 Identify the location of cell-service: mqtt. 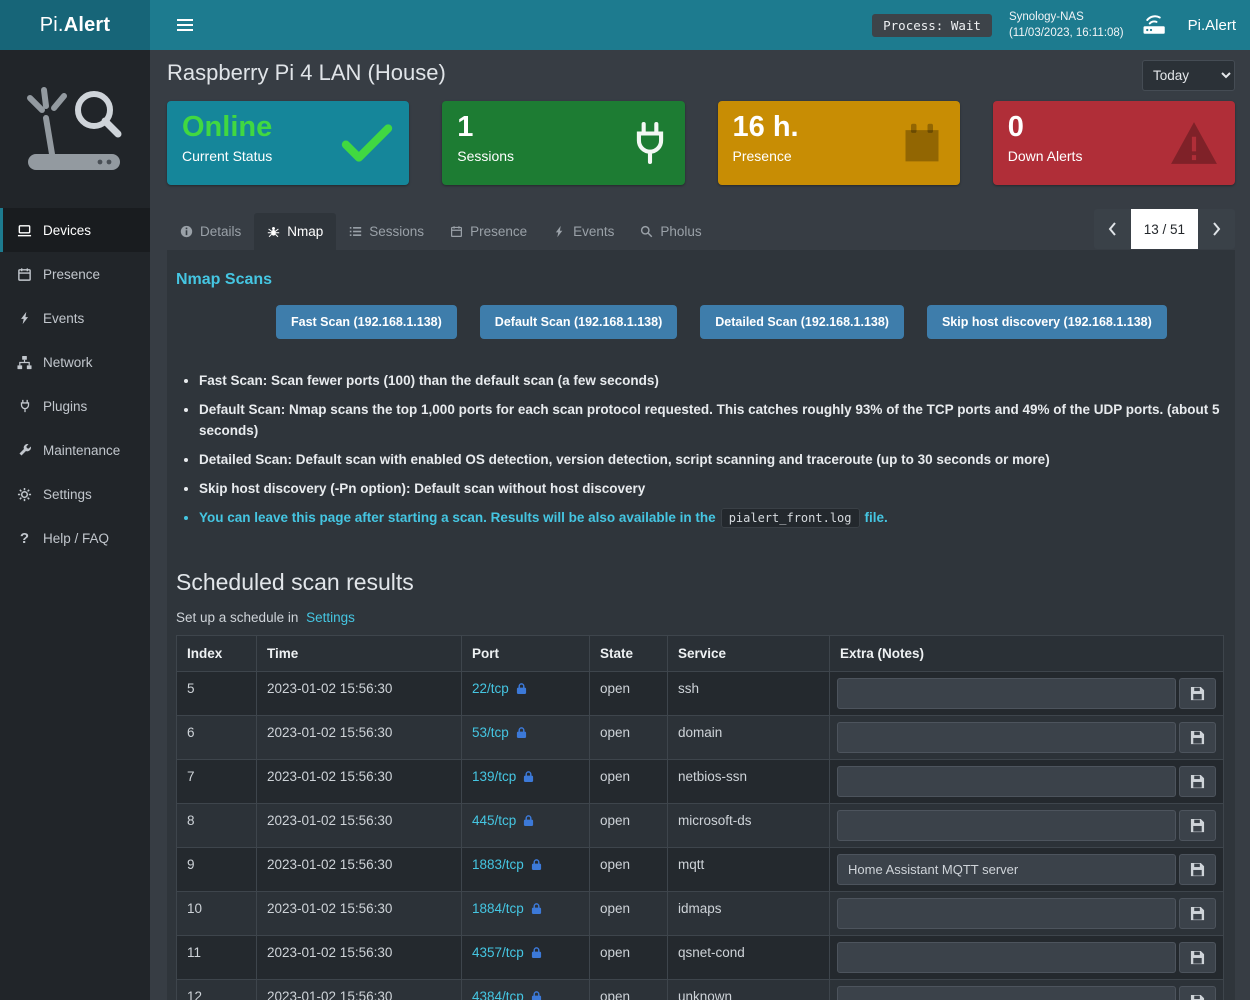
(748, 869).